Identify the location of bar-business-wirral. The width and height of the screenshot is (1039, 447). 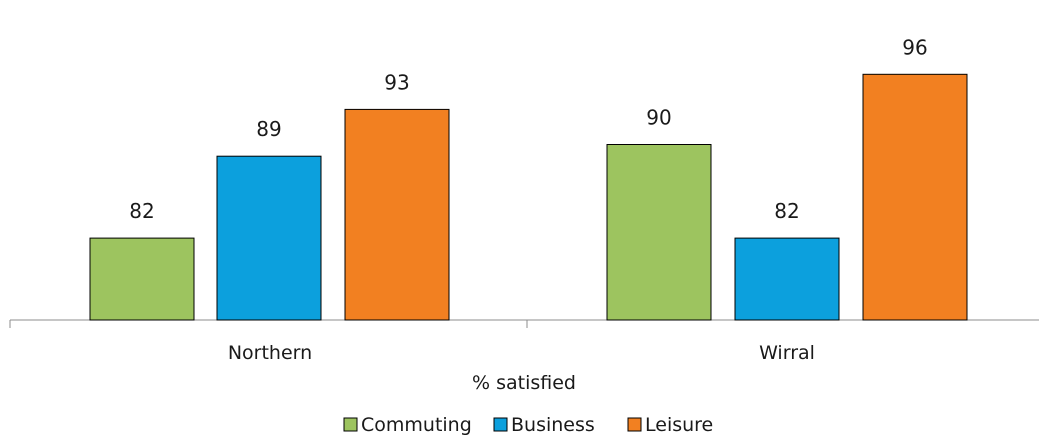
(787, 279).